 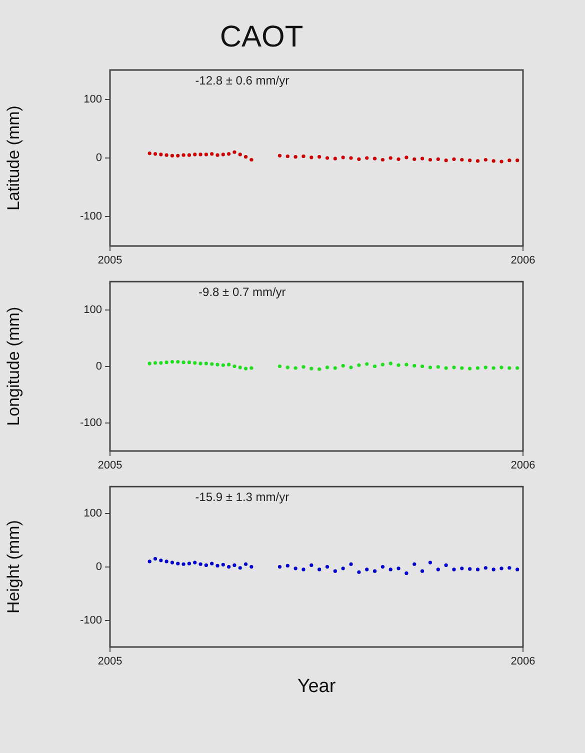 I want to click on x-tick-label: 2006, so click(x=523, y=662).